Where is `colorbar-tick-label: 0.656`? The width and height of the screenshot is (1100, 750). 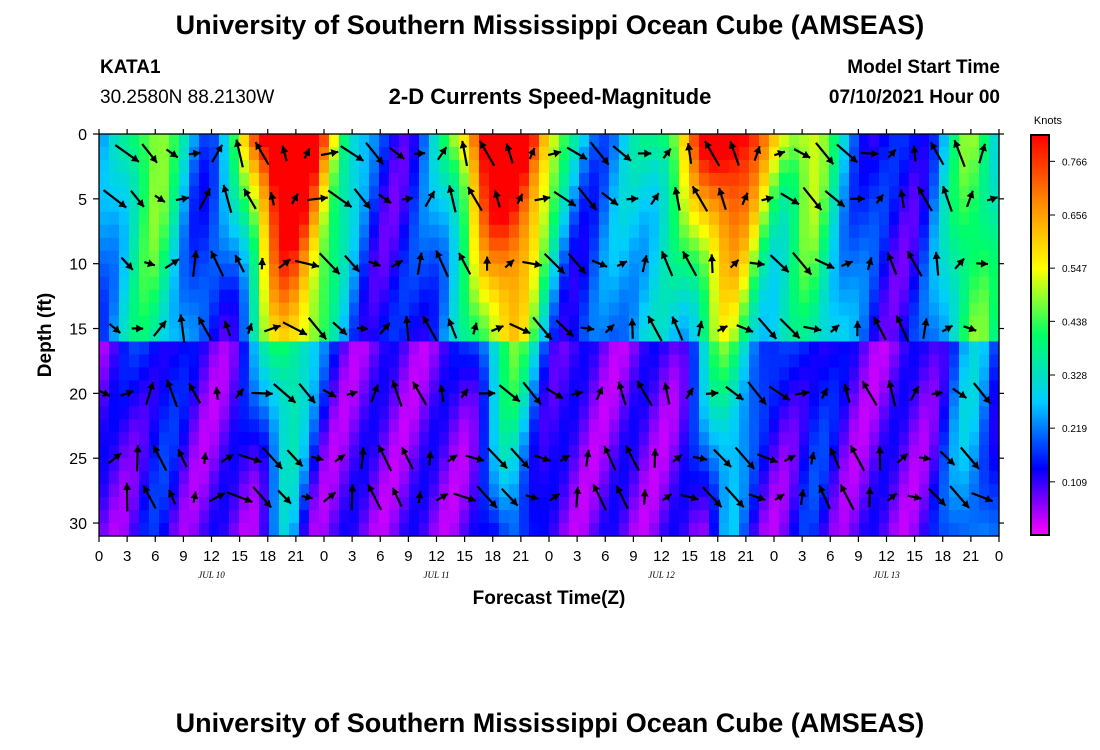 colorbar-tick-label: 0.656 is located at coordinates (1074, 216).